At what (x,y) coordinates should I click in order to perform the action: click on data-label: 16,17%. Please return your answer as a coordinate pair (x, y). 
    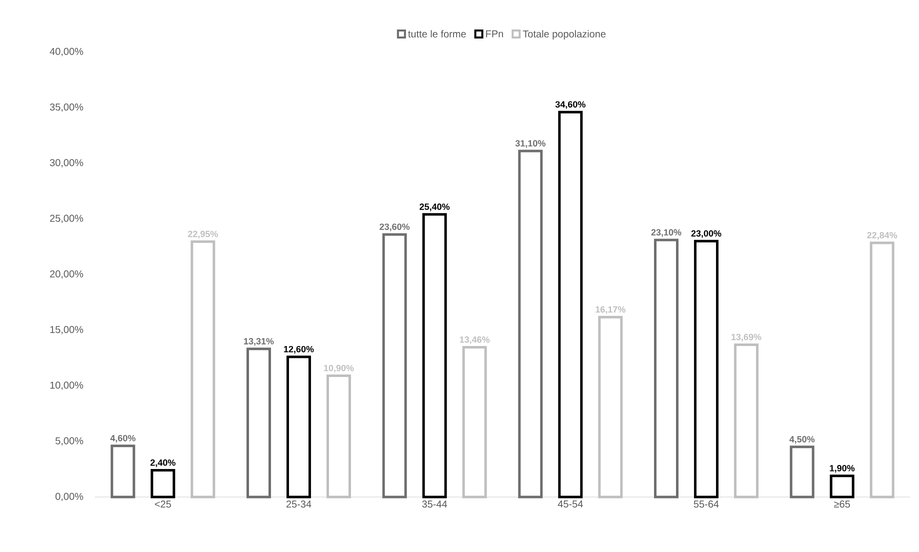
    Looking at the image, I should click on (611, 310).